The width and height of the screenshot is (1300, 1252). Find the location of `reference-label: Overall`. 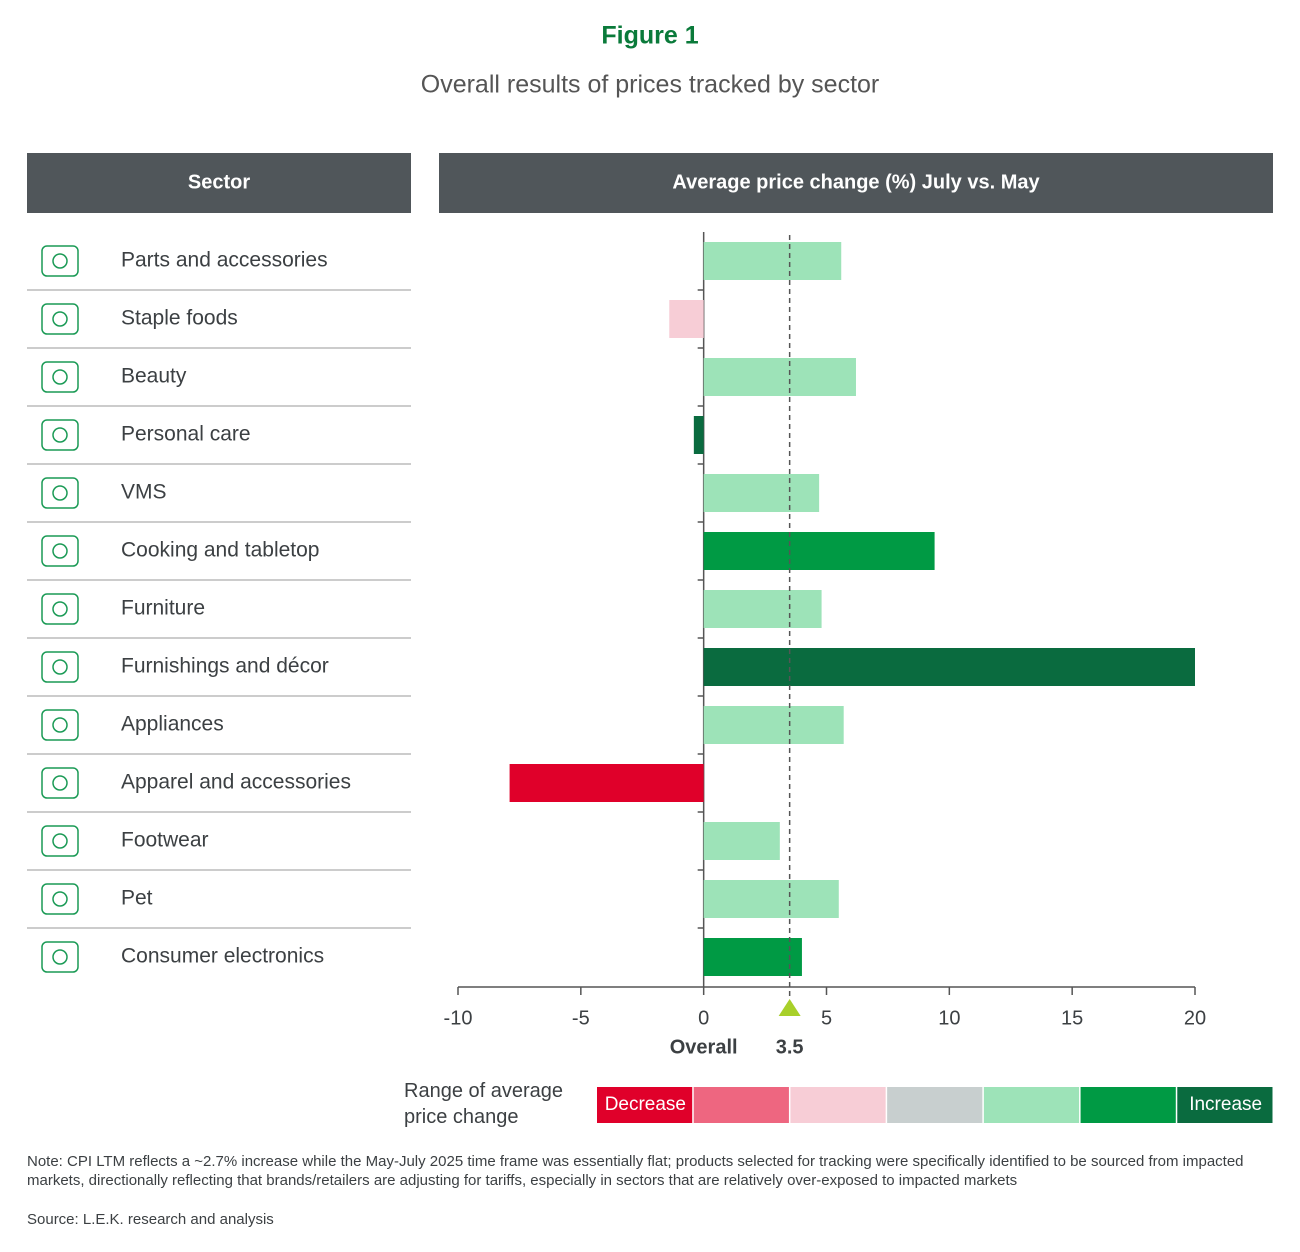

reference-label: Overall is located at coordinates (704, 1047).